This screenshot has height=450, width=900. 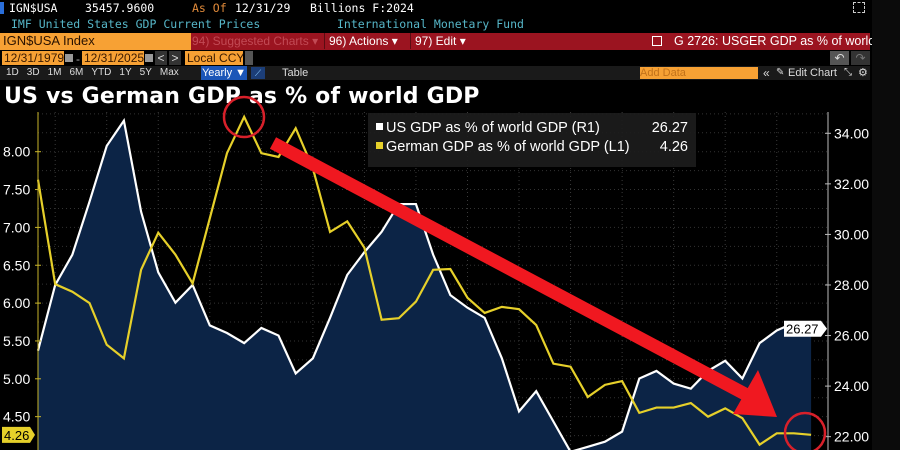 I want to click on legend-item-us: US GDP as % of world GDP (R1) 26.27, so click(x=536, y=128).